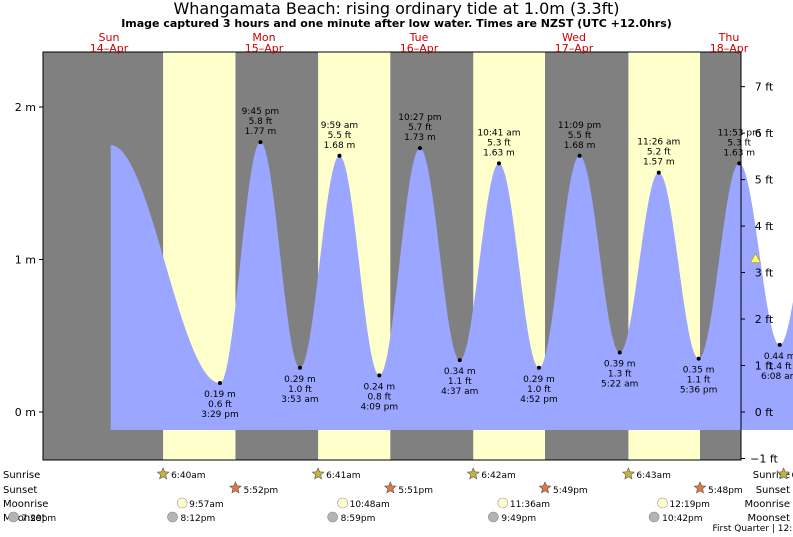 The height and width of the screenshot is (537, 793). What do you see at coordinates (769, 518) in the screenshot?
I see `moonset-row-label-right: Moonset` at bounding box center [769, 518].